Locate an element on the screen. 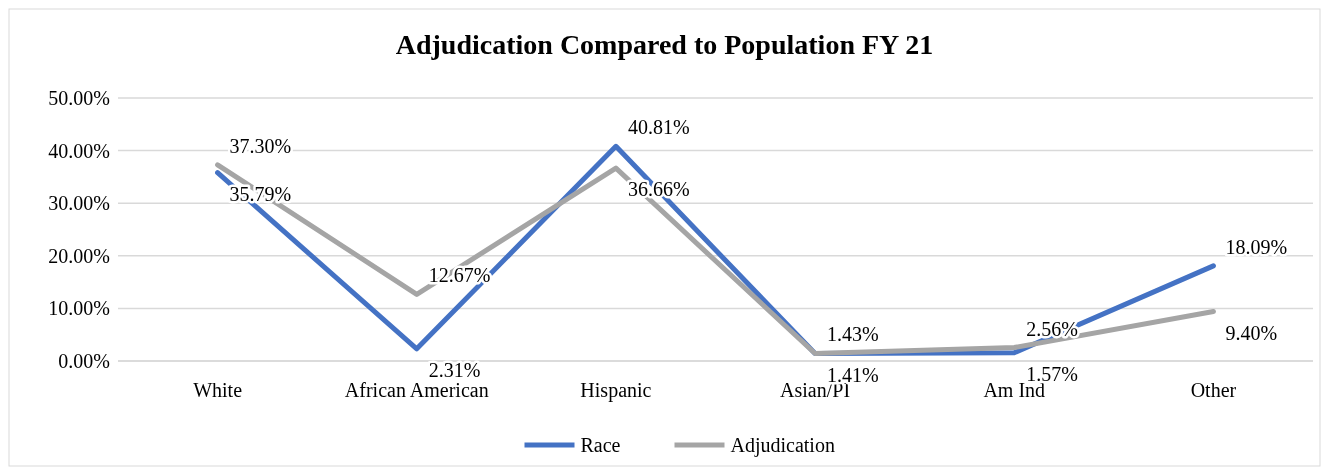 Image resolution: width=1329 pixels, height=475 pixels. x-tick-label: White is located at coordinates (218, 390).